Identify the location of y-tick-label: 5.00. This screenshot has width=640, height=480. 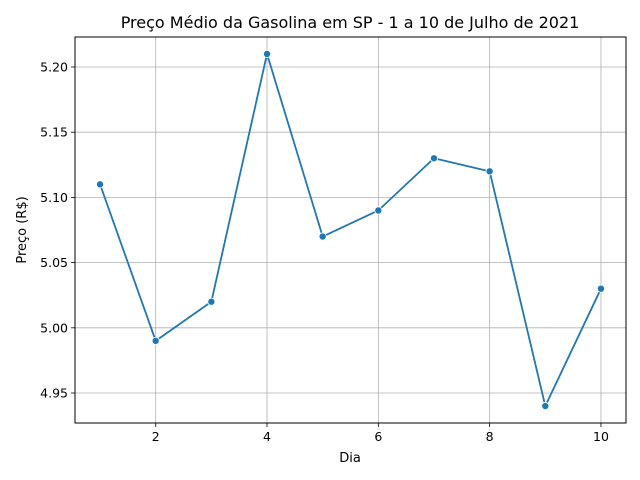
(54, 327).